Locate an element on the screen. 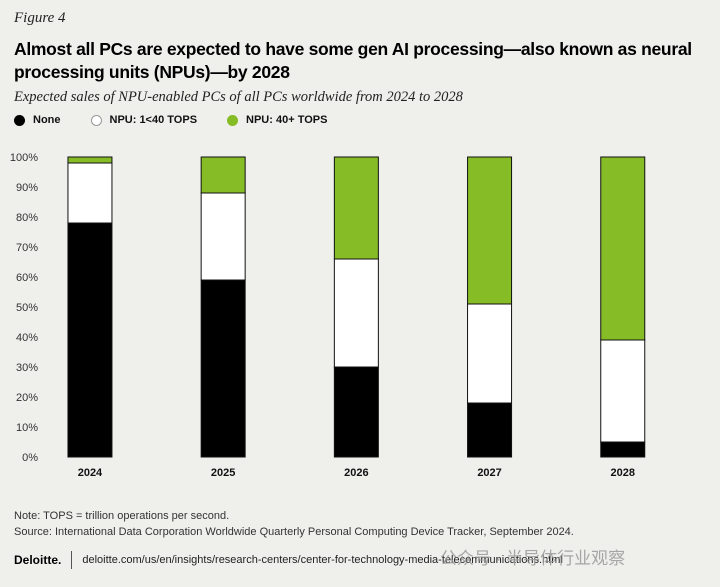 The image size is (720, 587). legend-label-none: None is located at coordinates (47, 120).